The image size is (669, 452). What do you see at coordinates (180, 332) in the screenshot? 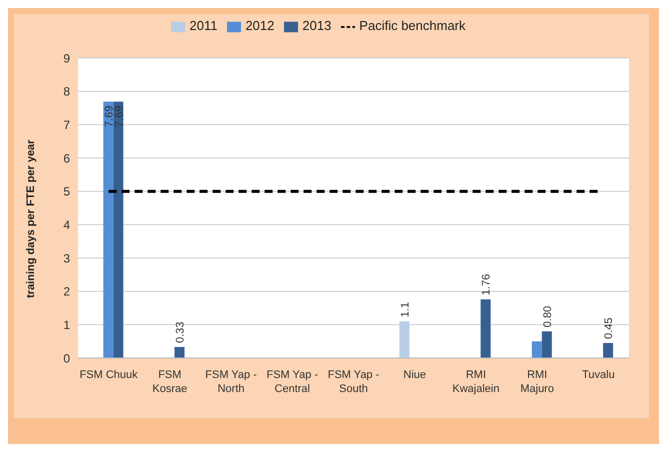
I see `data-label: 0.33` at bounding box center [180, 332].